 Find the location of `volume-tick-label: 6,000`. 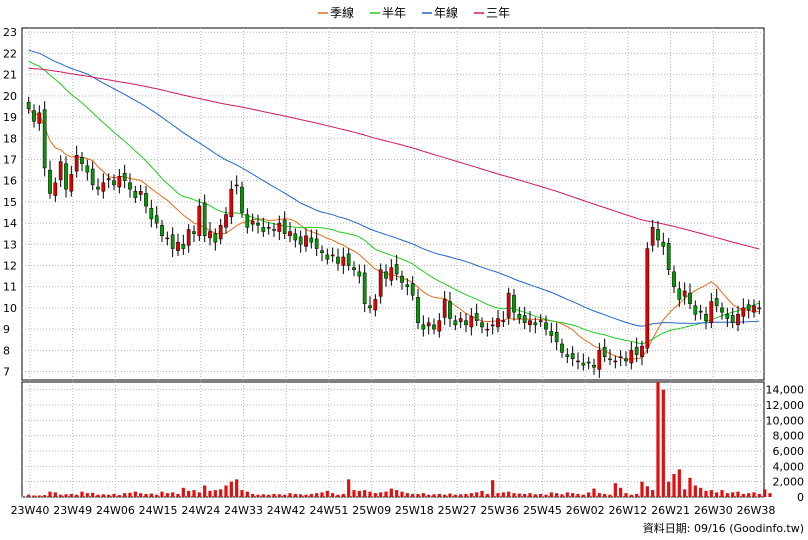

volume-tick-label: 6,000 is located at coordinates (789, 451).